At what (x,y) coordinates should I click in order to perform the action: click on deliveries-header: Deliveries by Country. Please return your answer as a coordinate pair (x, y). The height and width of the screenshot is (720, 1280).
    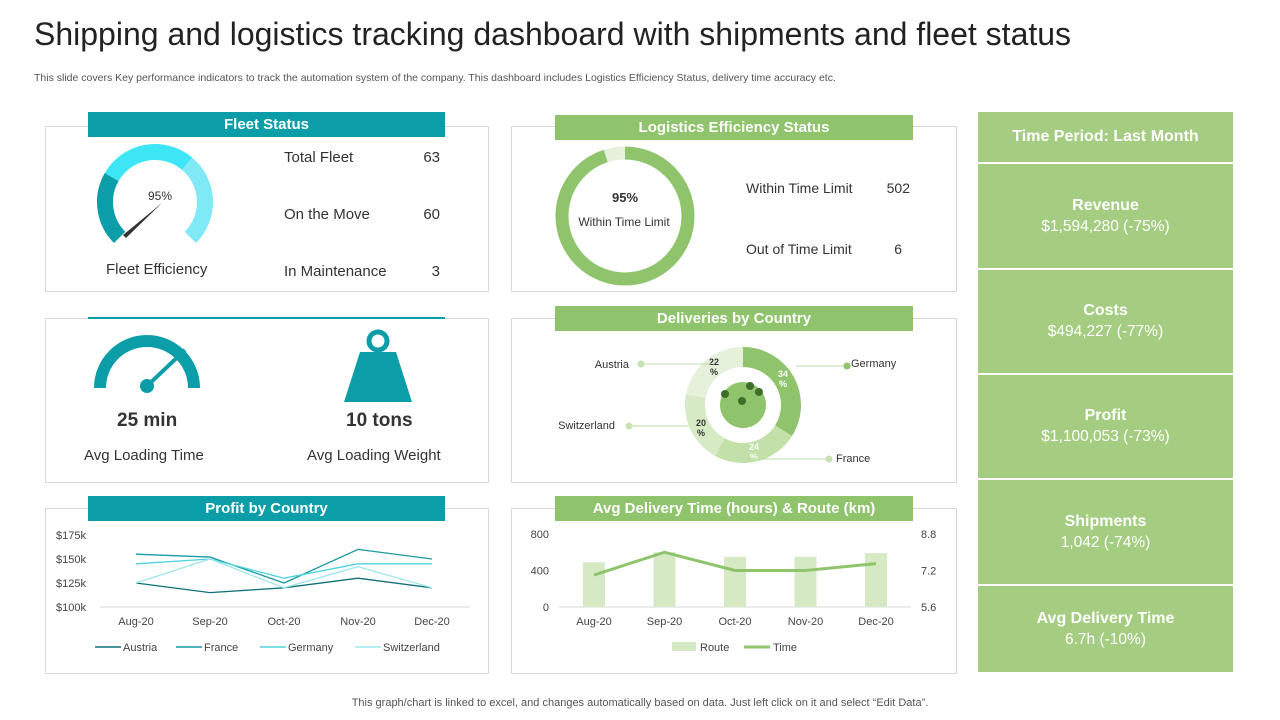
    Looking at the image, I should click on (734, 318).